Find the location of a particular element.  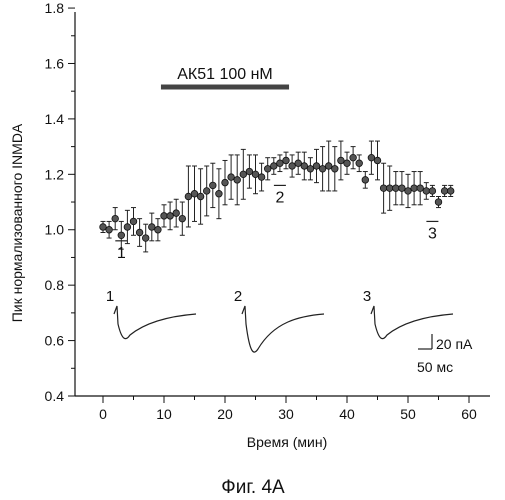

marker-label: 3 is located at coordinates (432, 233).